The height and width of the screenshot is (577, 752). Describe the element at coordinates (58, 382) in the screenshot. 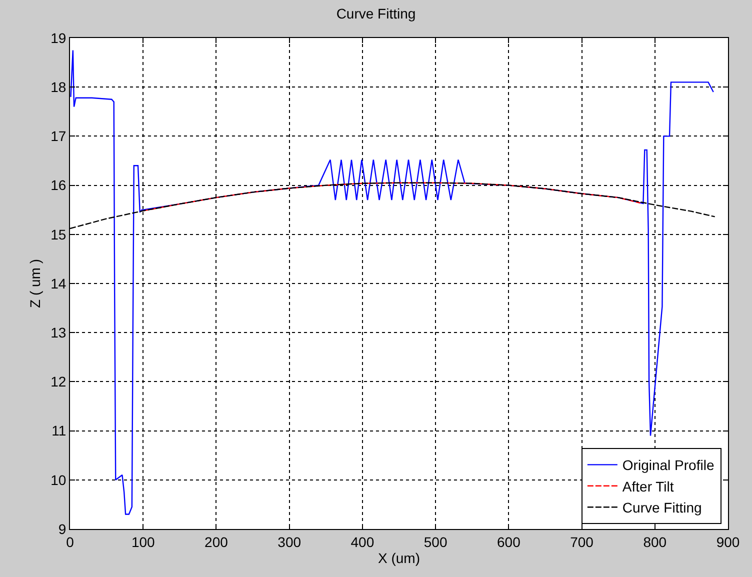

I see `y-tick-label: 12` at that location.